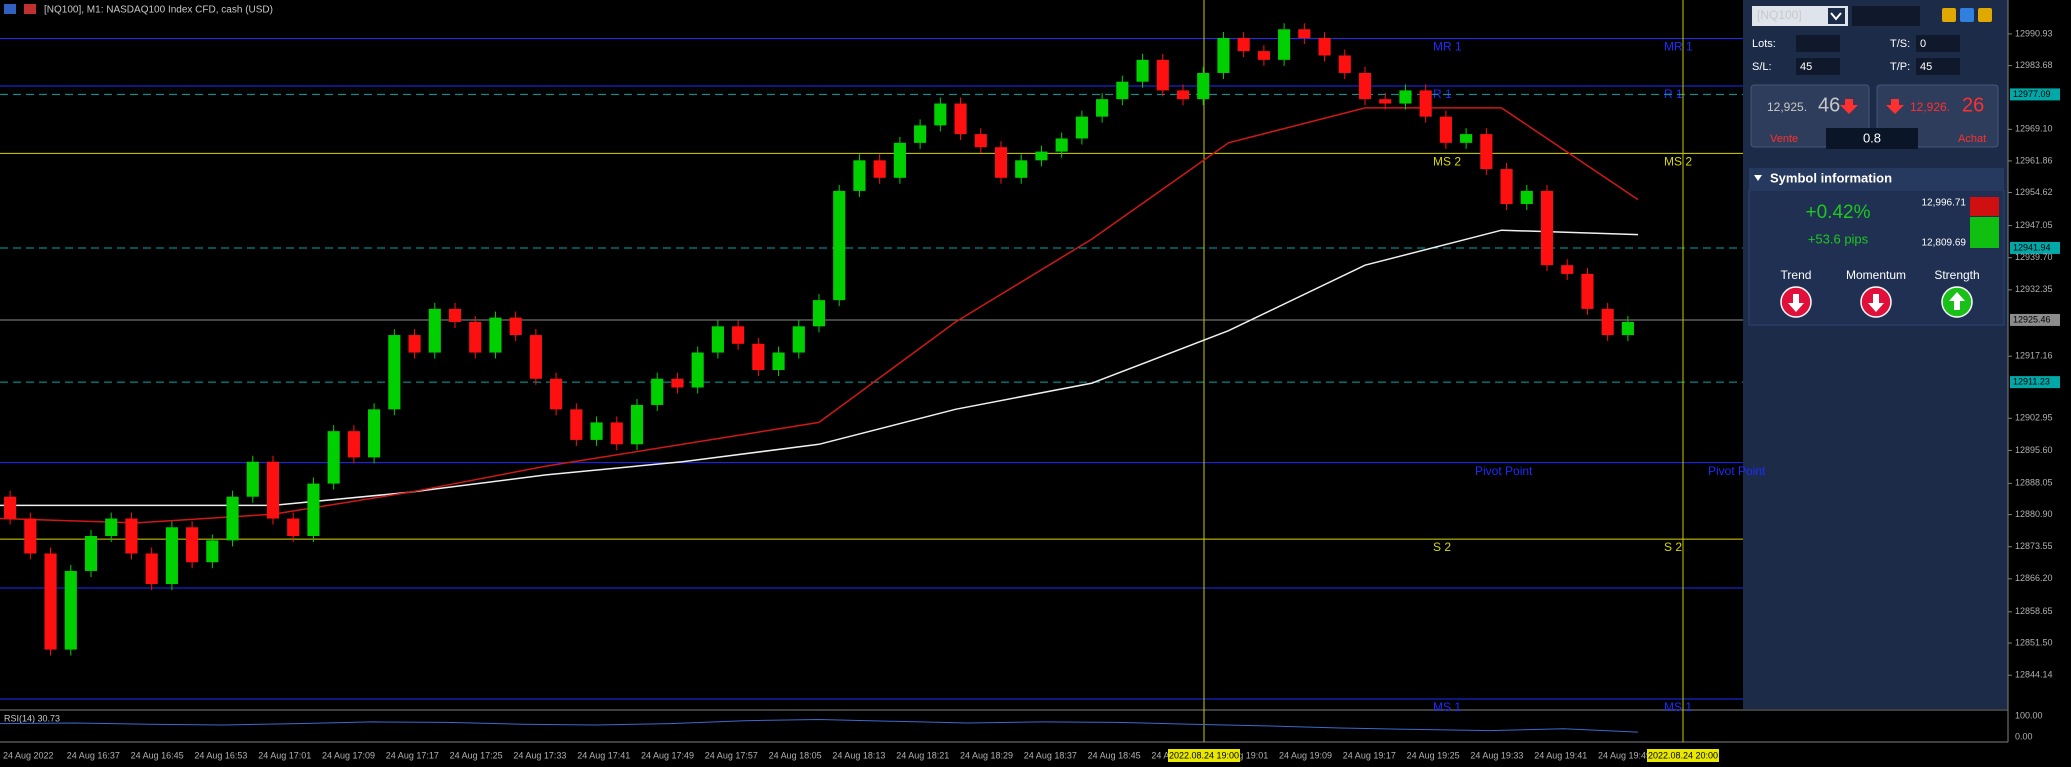 The height and width of the screenshot is (767, 2071). Describe the element at coordinates (1972, 139) in the screenshot. I see `buy-label: Achat` at that location.